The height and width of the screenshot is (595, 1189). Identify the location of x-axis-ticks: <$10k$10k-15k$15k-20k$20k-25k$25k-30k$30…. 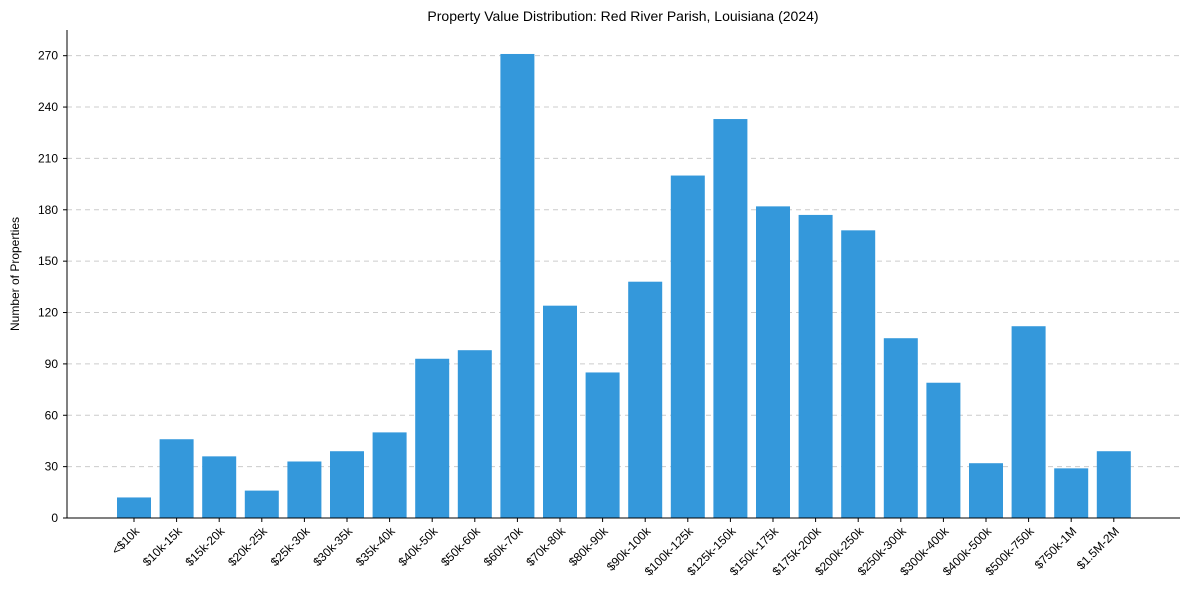
(615, 548).